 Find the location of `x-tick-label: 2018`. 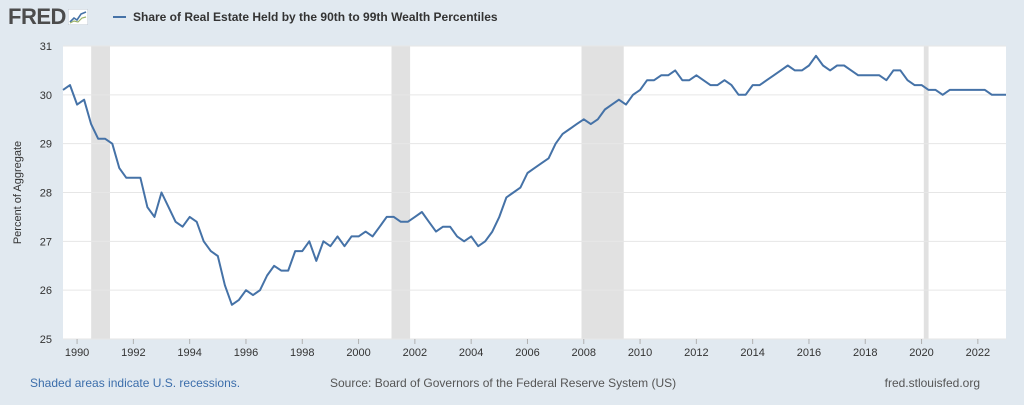

x-tick-label: 2018 is located at coordinates (865, 353).